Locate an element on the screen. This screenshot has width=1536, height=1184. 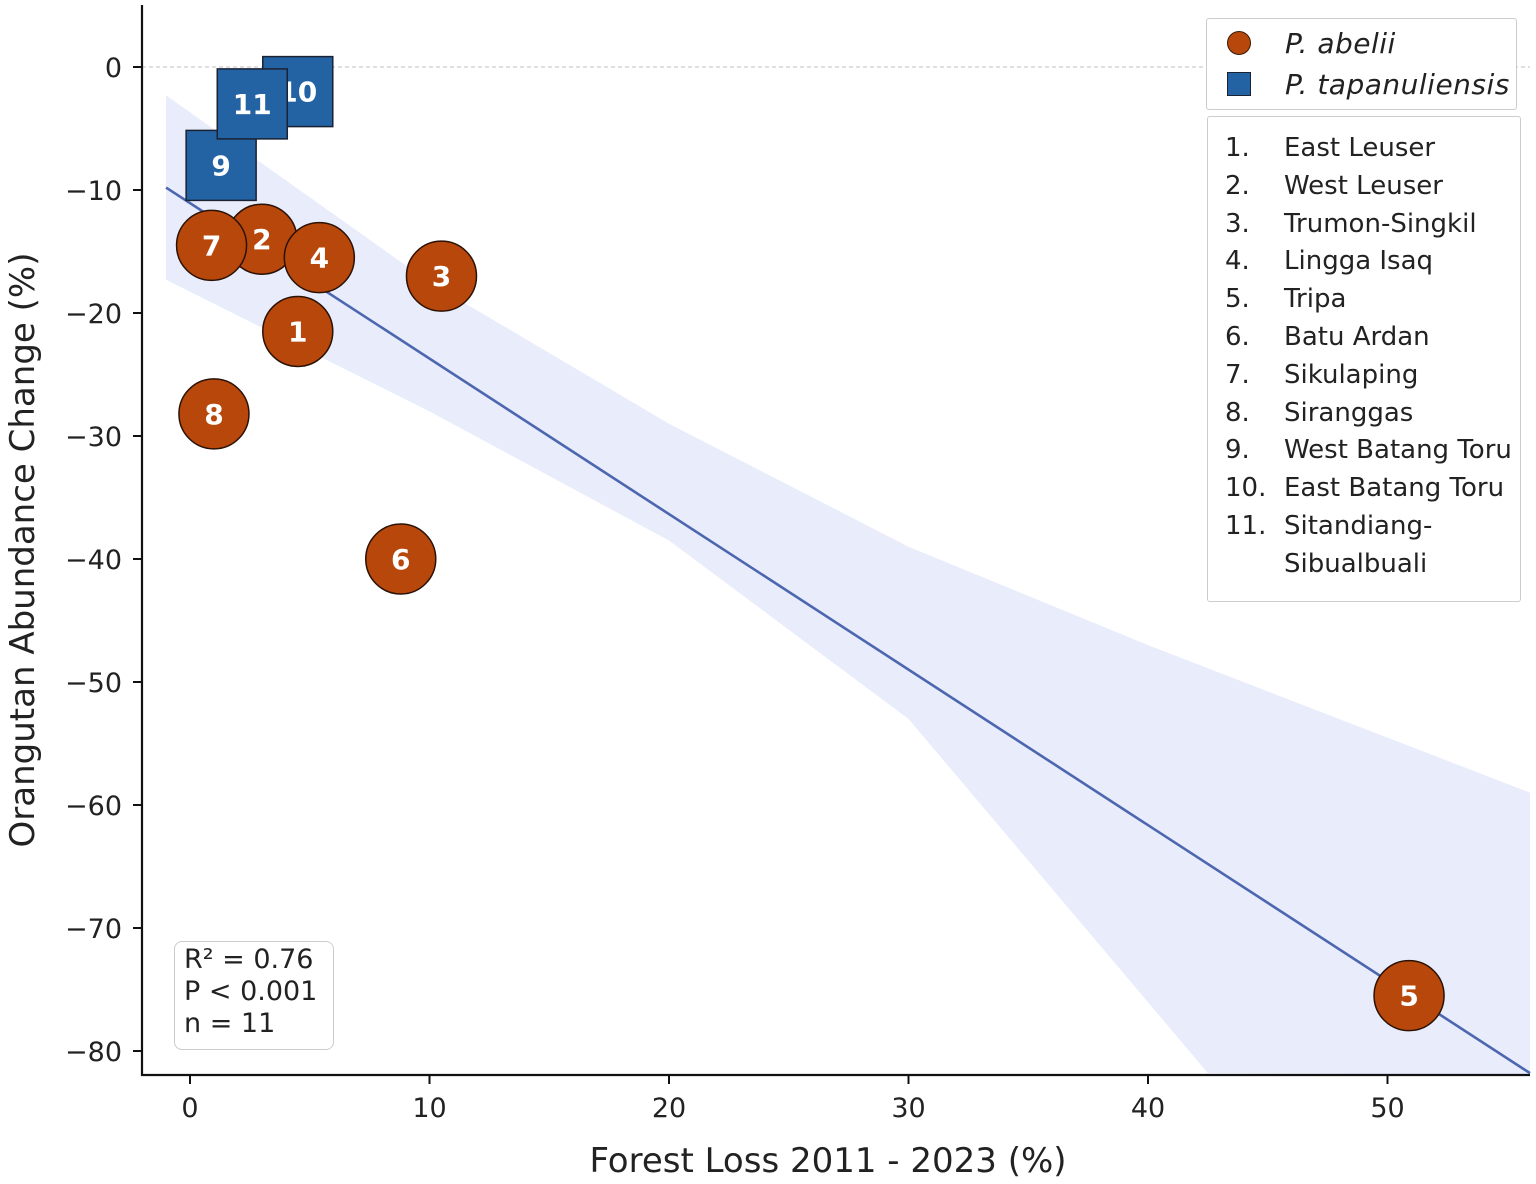
site-name: Trumon-Singkil is located at coordinates (1380, 223).